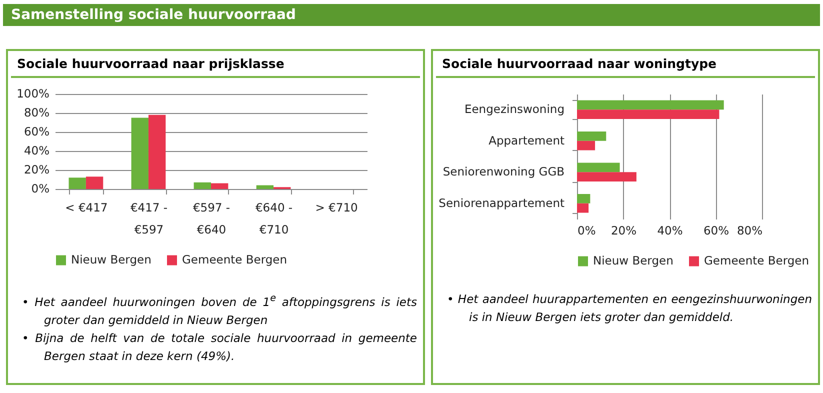 Image resolution: width=823 pixels, height=393 pixels. What do you see at coordinates (149, 218) in the screenshot?
I see `x-tick-label: €417 - €597` at bounding box center [149, 218].